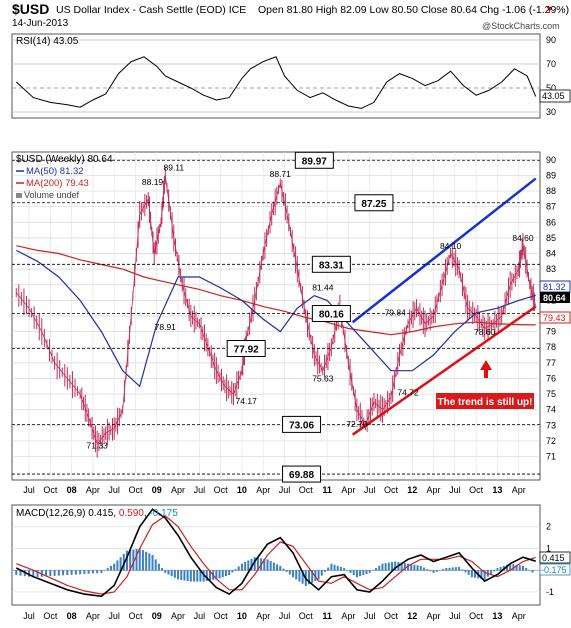 Image resolution: width=571 pixels, height=628 pixels. What do you see at coordinates (444, 250) in the screenshot?
I see `channel-top-line` at bounding box center [444, 250].